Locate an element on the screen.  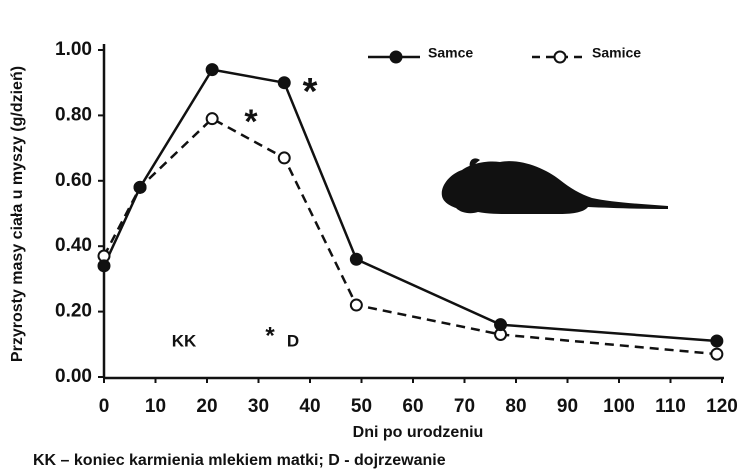
y-tick-label: 0.60 is located at coordinates (73, 180).